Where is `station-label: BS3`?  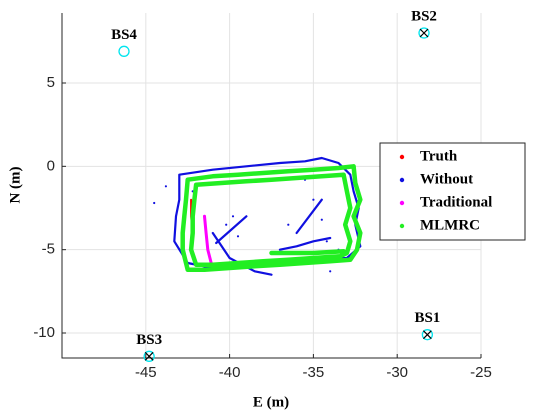
station-label: BS3 is located at coordinates (149, 340).